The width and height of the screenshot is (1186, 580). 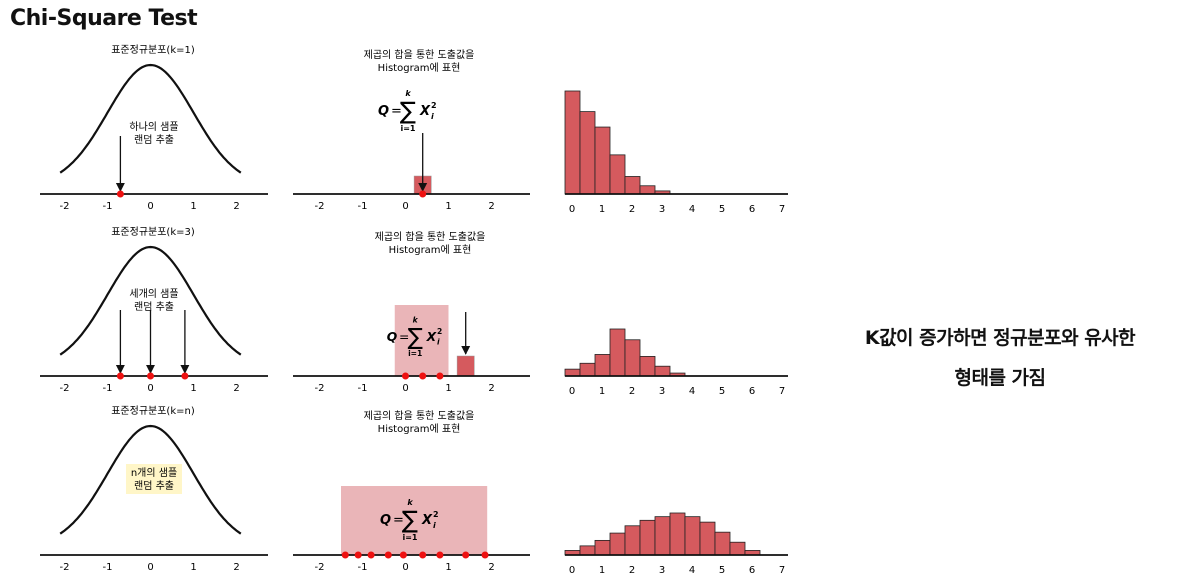 I want to click on histogram-tick-label: 7, so click(x=782, y=209).